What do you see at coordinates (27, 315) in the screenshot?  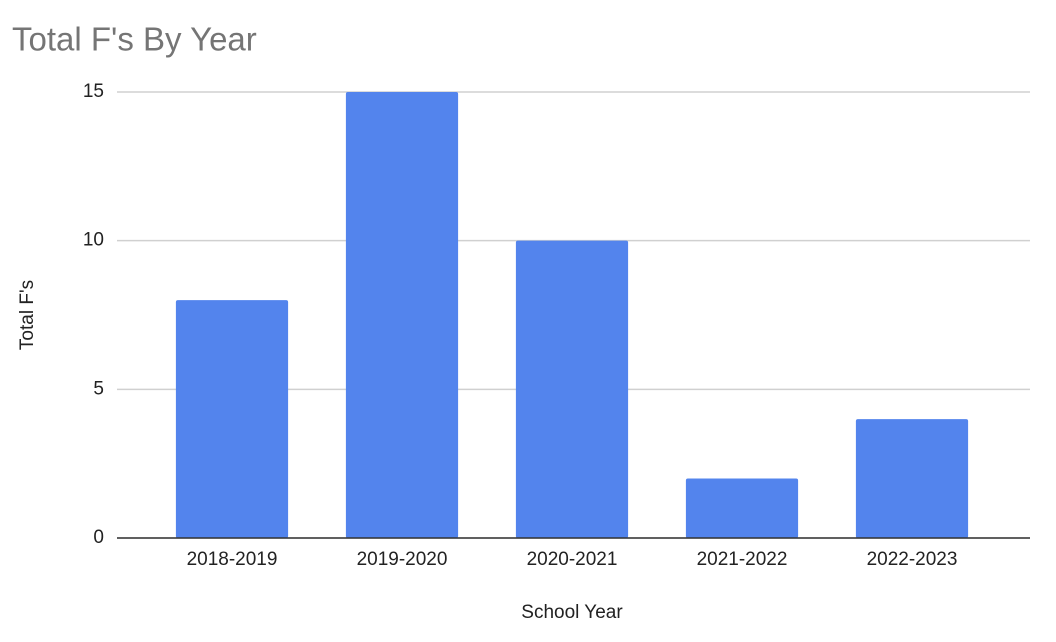 I see `y-axis-label: Total F's` at bounding box center [27, 315].